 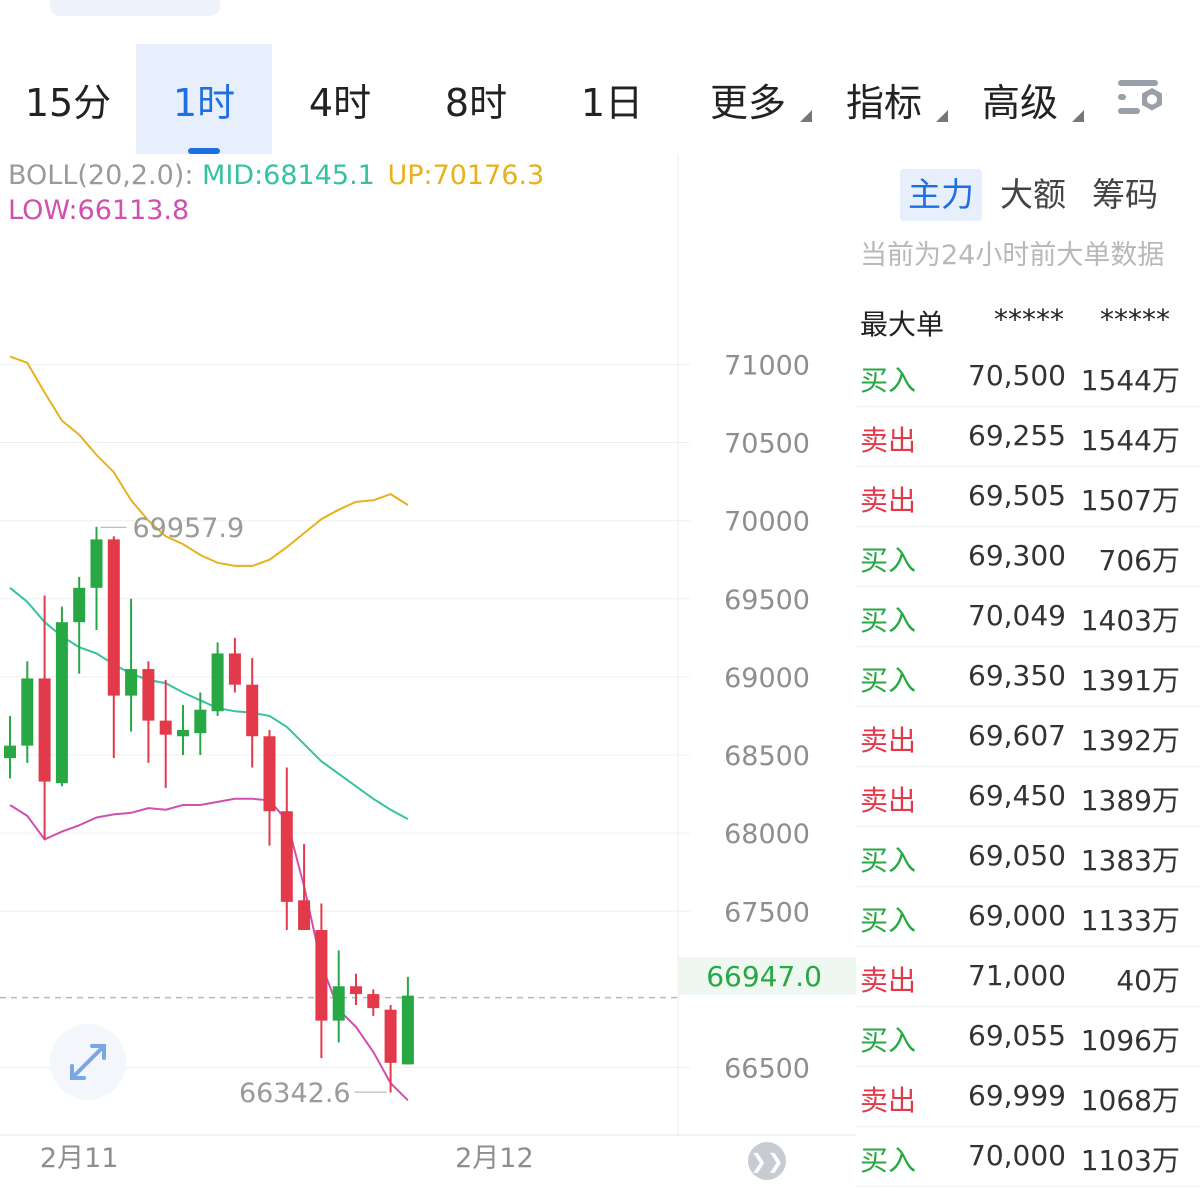 What do you see at coordinates (295, 1093) in the screenshot?
I see `low-marker-label: 66342.6` at bounding box center [295, 1093].